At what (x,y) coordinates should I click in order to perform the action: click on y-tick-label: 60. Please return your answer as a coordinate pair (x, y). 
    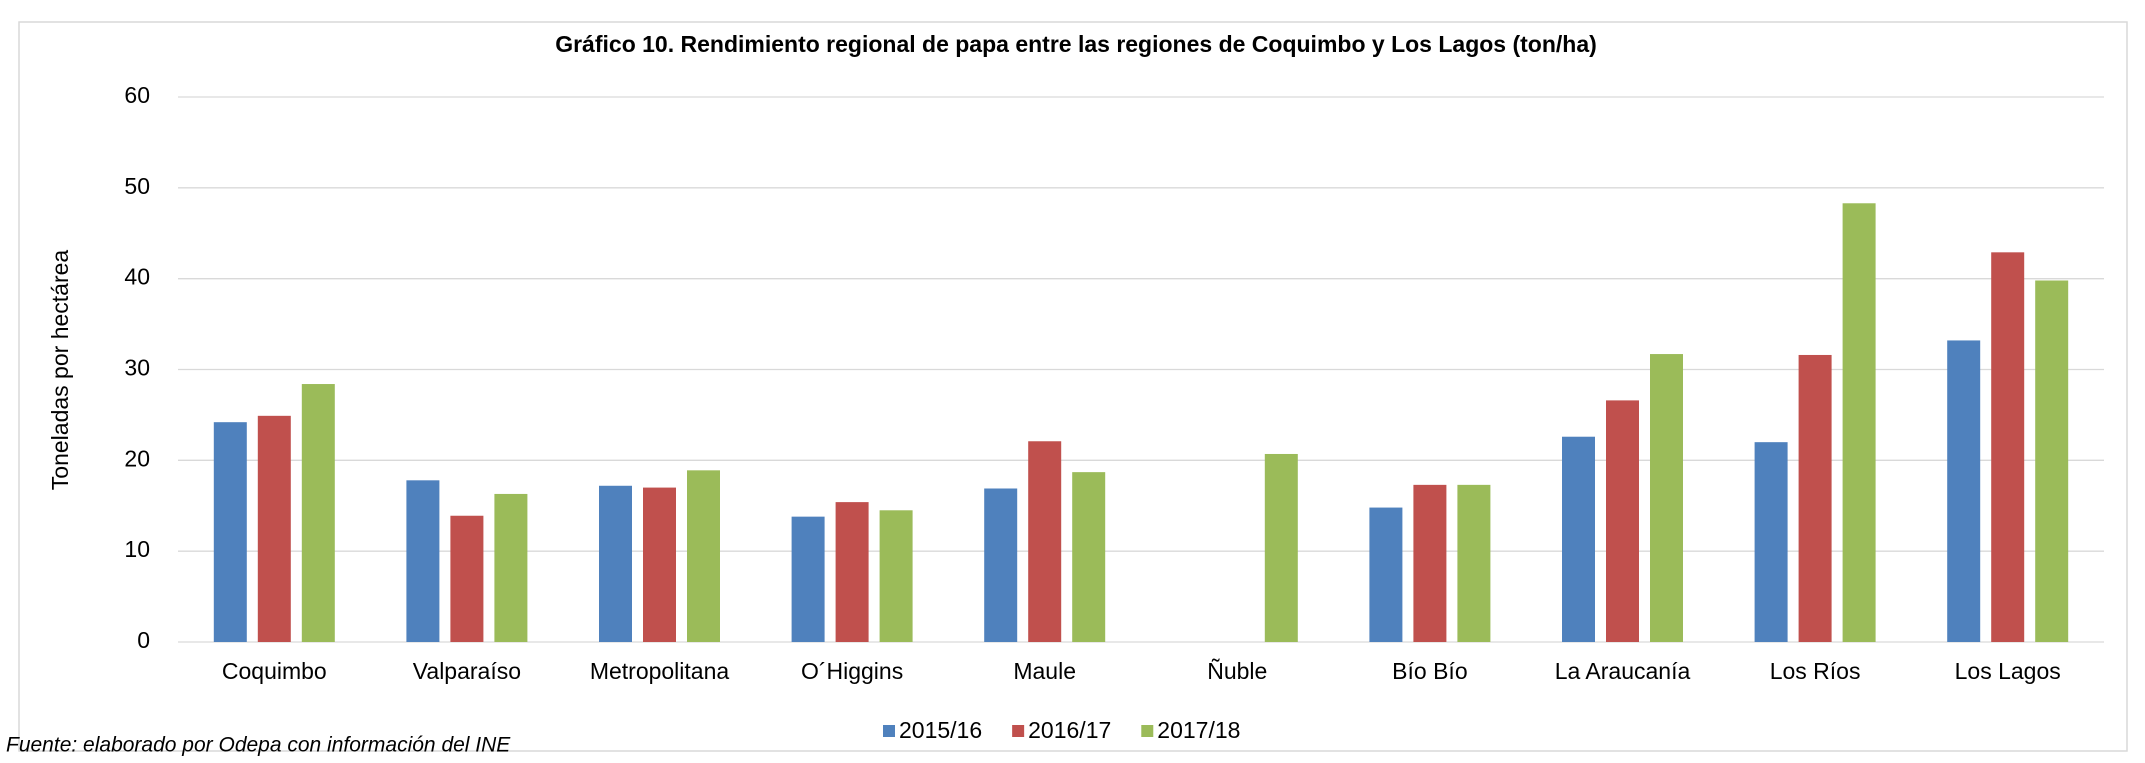
    Looking at the image, I should click on (137, 95).